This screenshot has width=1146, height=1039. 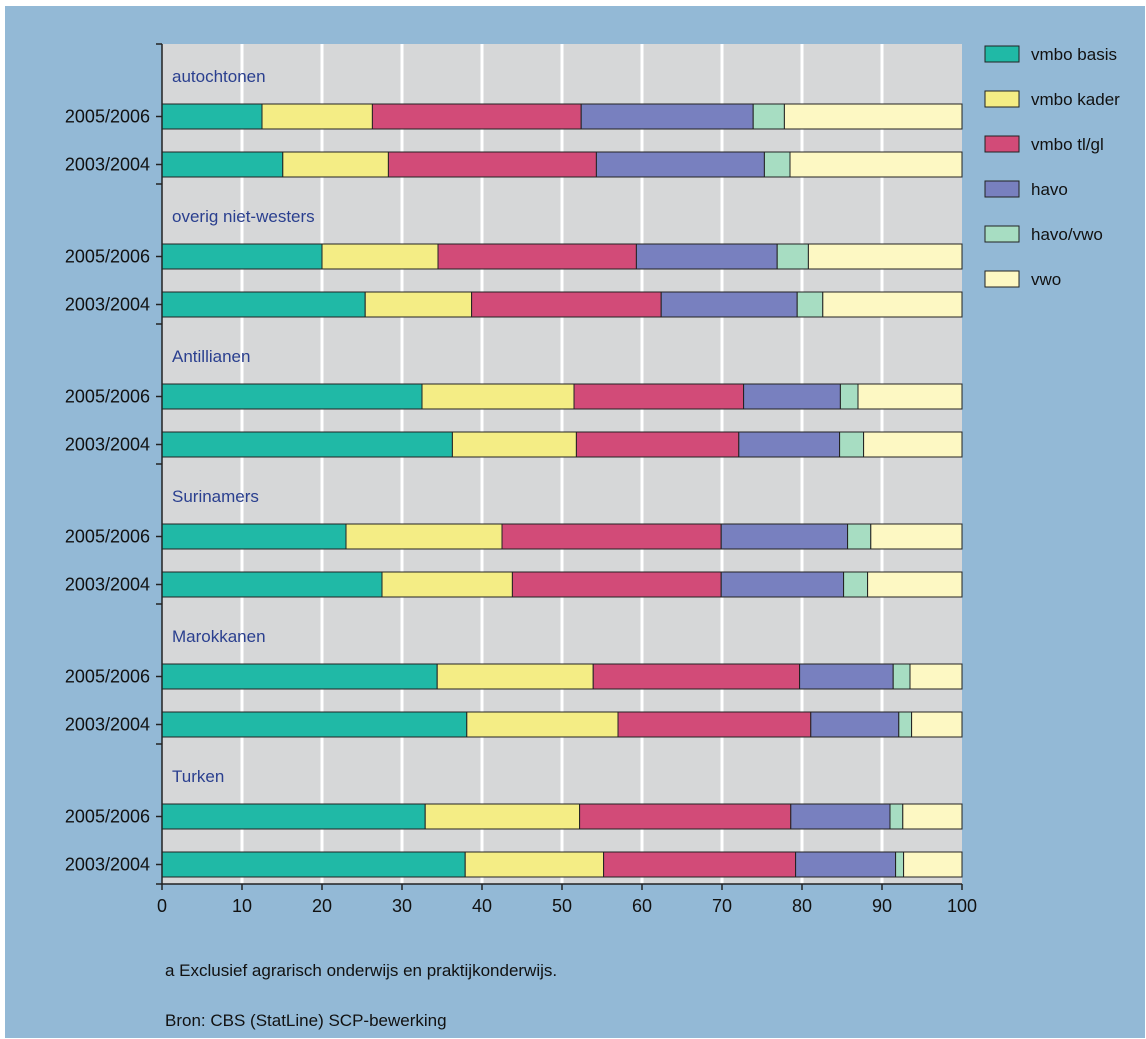 What do you see at coordinates (722, 906) in the screenshot?
I see `x-tick-label: 70` at bounding box center [722, 906].